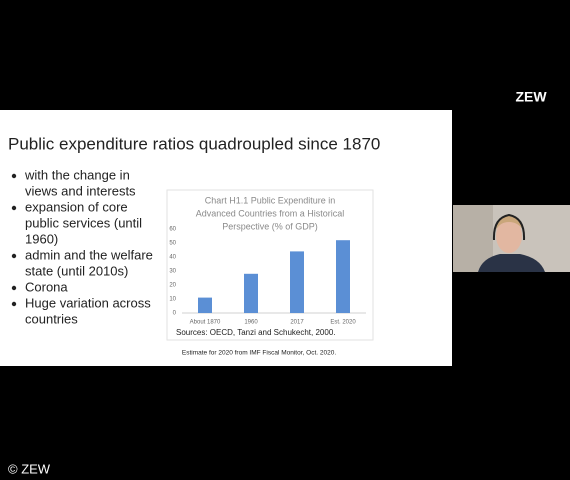 The width and height of the screenshot is (570, 480). Describe the element at coordinates (343, 323) in the screenshot. I see `x-tick-label: Est. 2020` at that location.